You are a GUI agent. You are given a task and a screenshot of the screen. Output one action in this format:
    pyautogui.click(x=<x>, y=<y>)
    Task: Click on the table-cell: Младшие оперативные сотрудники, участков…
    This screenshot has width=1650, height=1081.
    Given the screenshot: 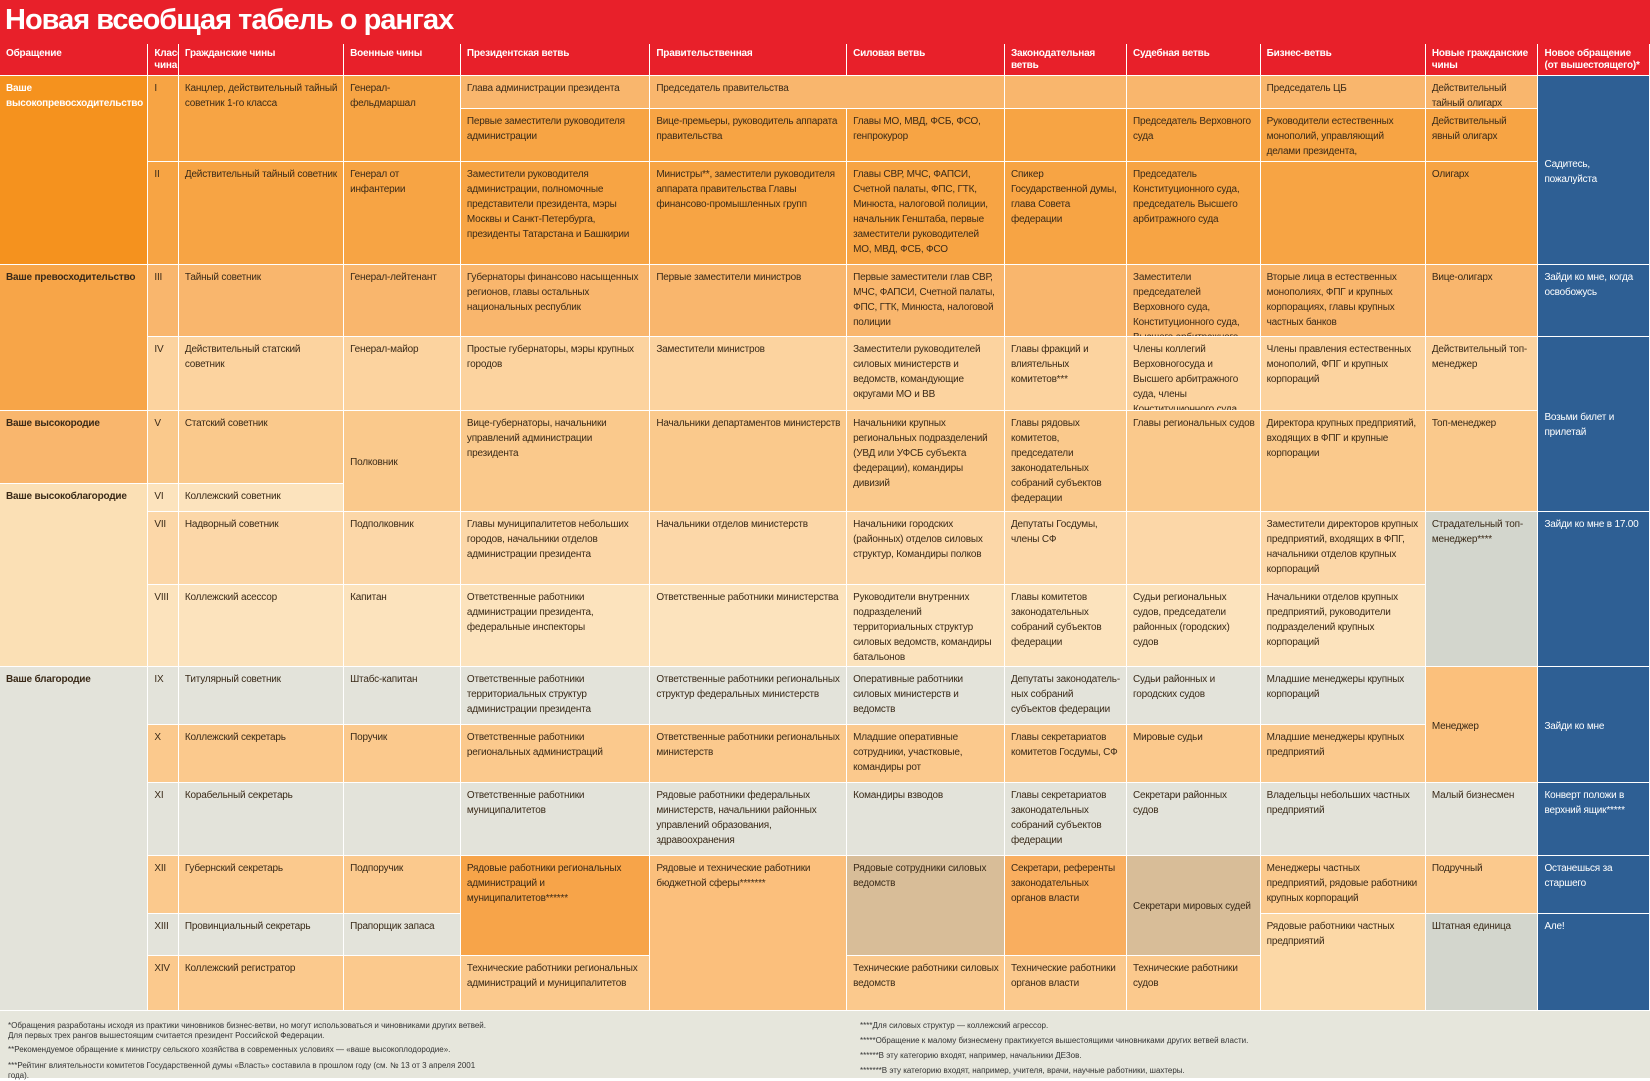 What is the action you would take?
    pyautogui.click(x=925, y=754)
    